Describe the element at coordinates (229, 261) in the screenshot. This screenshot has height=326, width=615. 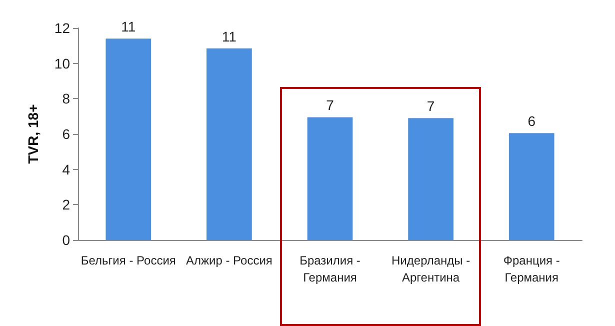
I see `x-tick-label: Алжир - Россия` at that location.